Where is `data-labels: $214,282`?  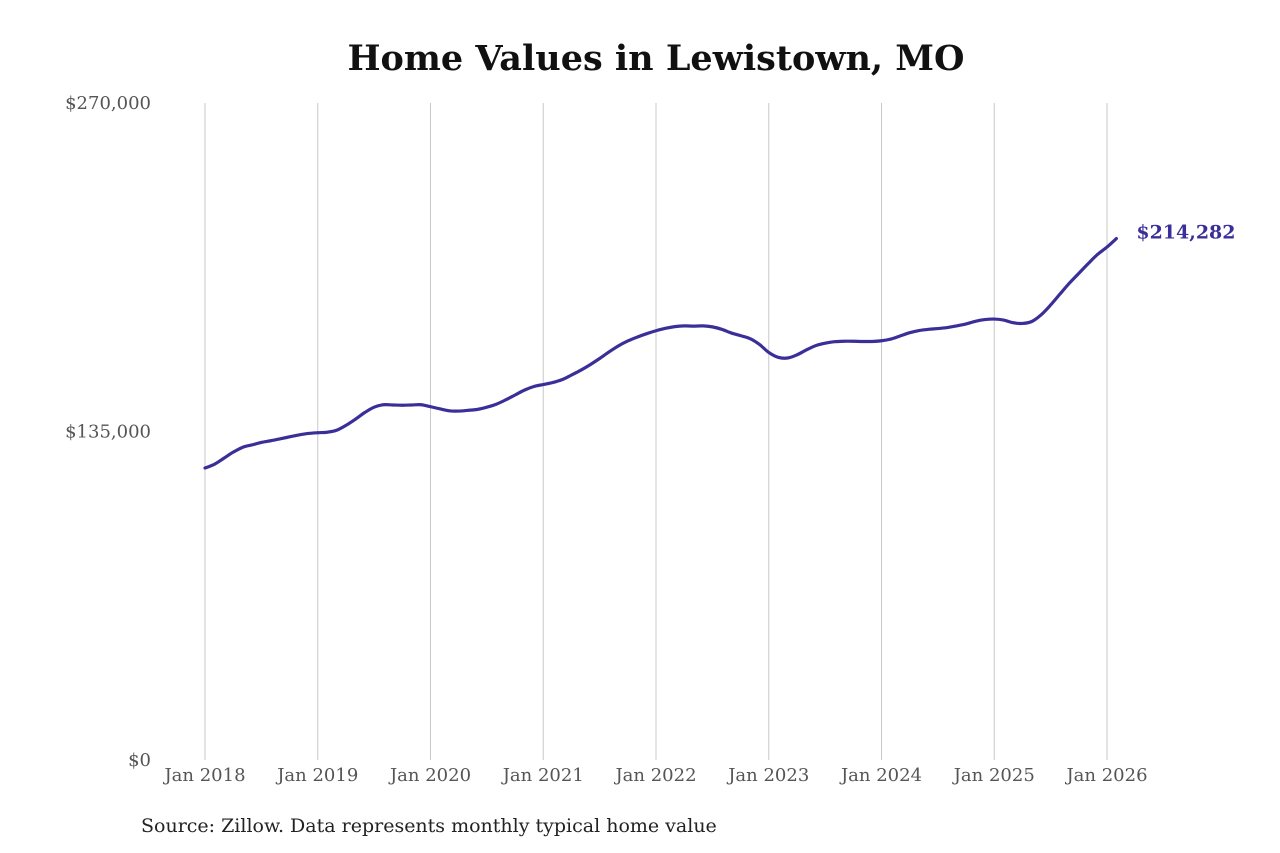
data-labels: $214,282 is located at coordinates (1185, 233).